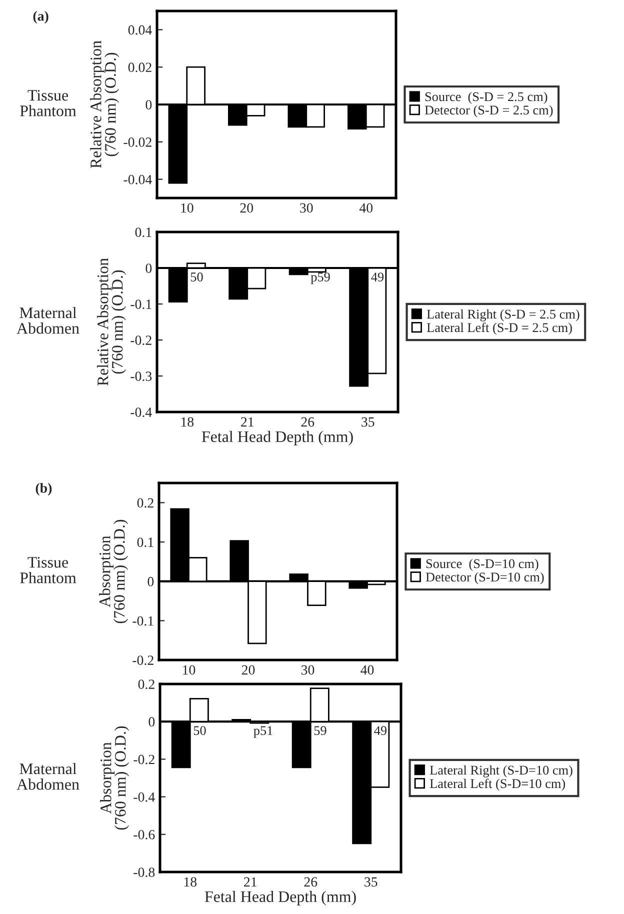 This screenshot has width=624, height=914. I want to click on y-tick-label: -0.8, so click(144, 873).